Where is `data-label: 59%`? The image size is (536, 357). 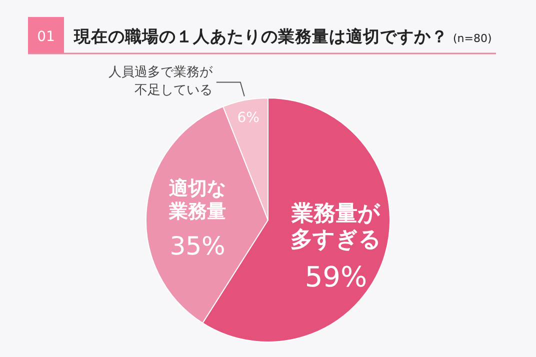
data-label: 59% is located at coordinates (336, 277).